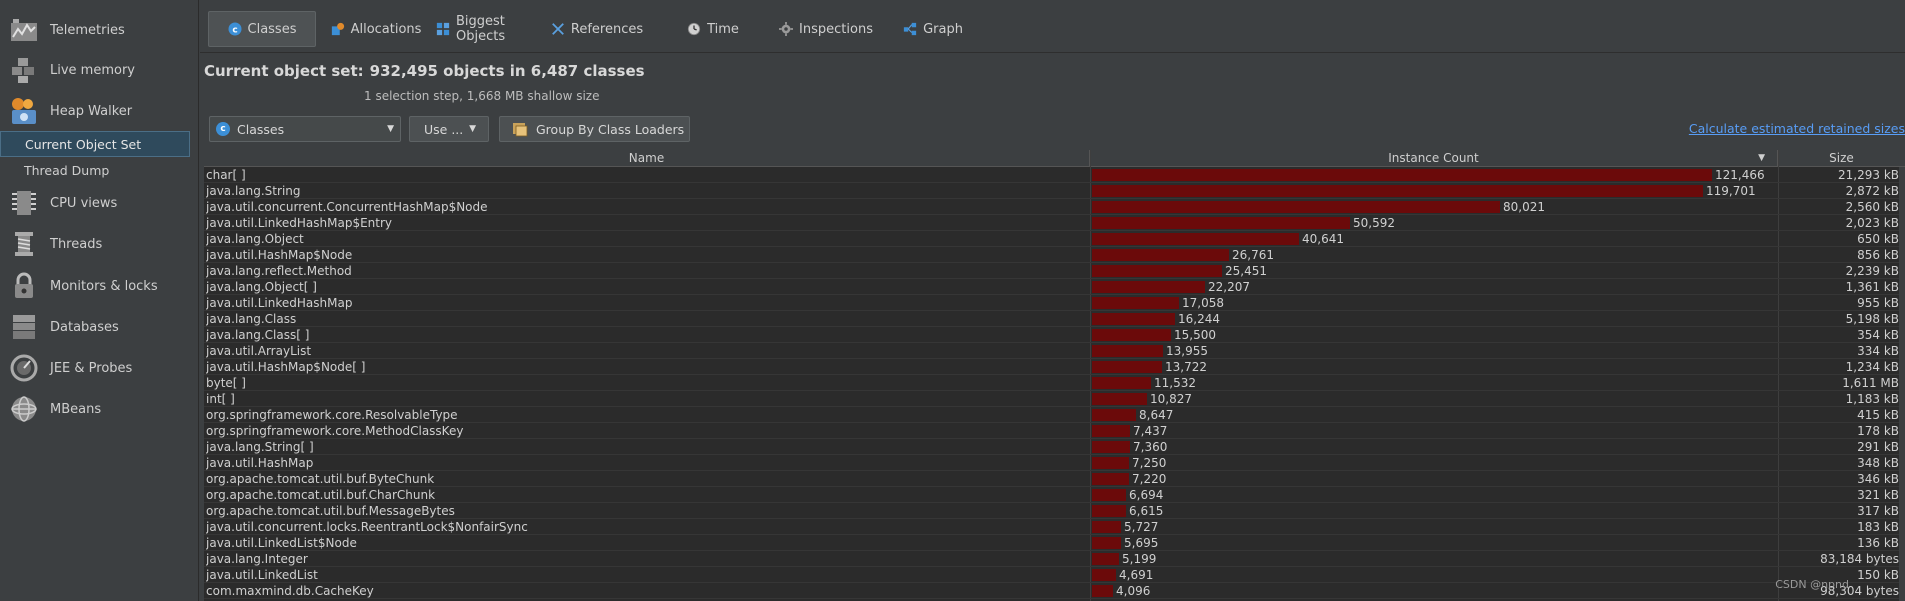 Image resolution: width=1905 pixels, height=601 pixels. I want to click on tab-references: References, so click(598, 29).